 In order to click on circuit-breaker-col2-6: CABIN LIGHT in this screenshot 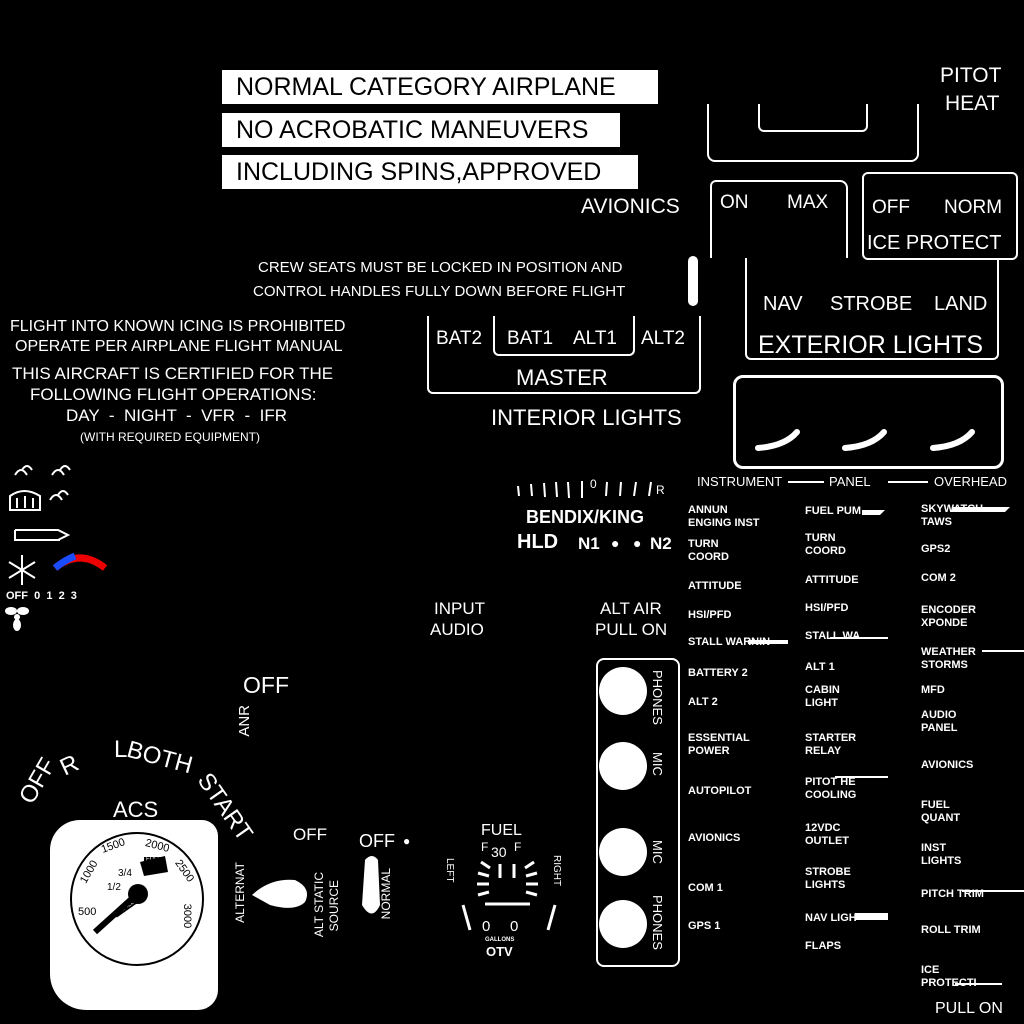, I will do `click(822, 697)`.